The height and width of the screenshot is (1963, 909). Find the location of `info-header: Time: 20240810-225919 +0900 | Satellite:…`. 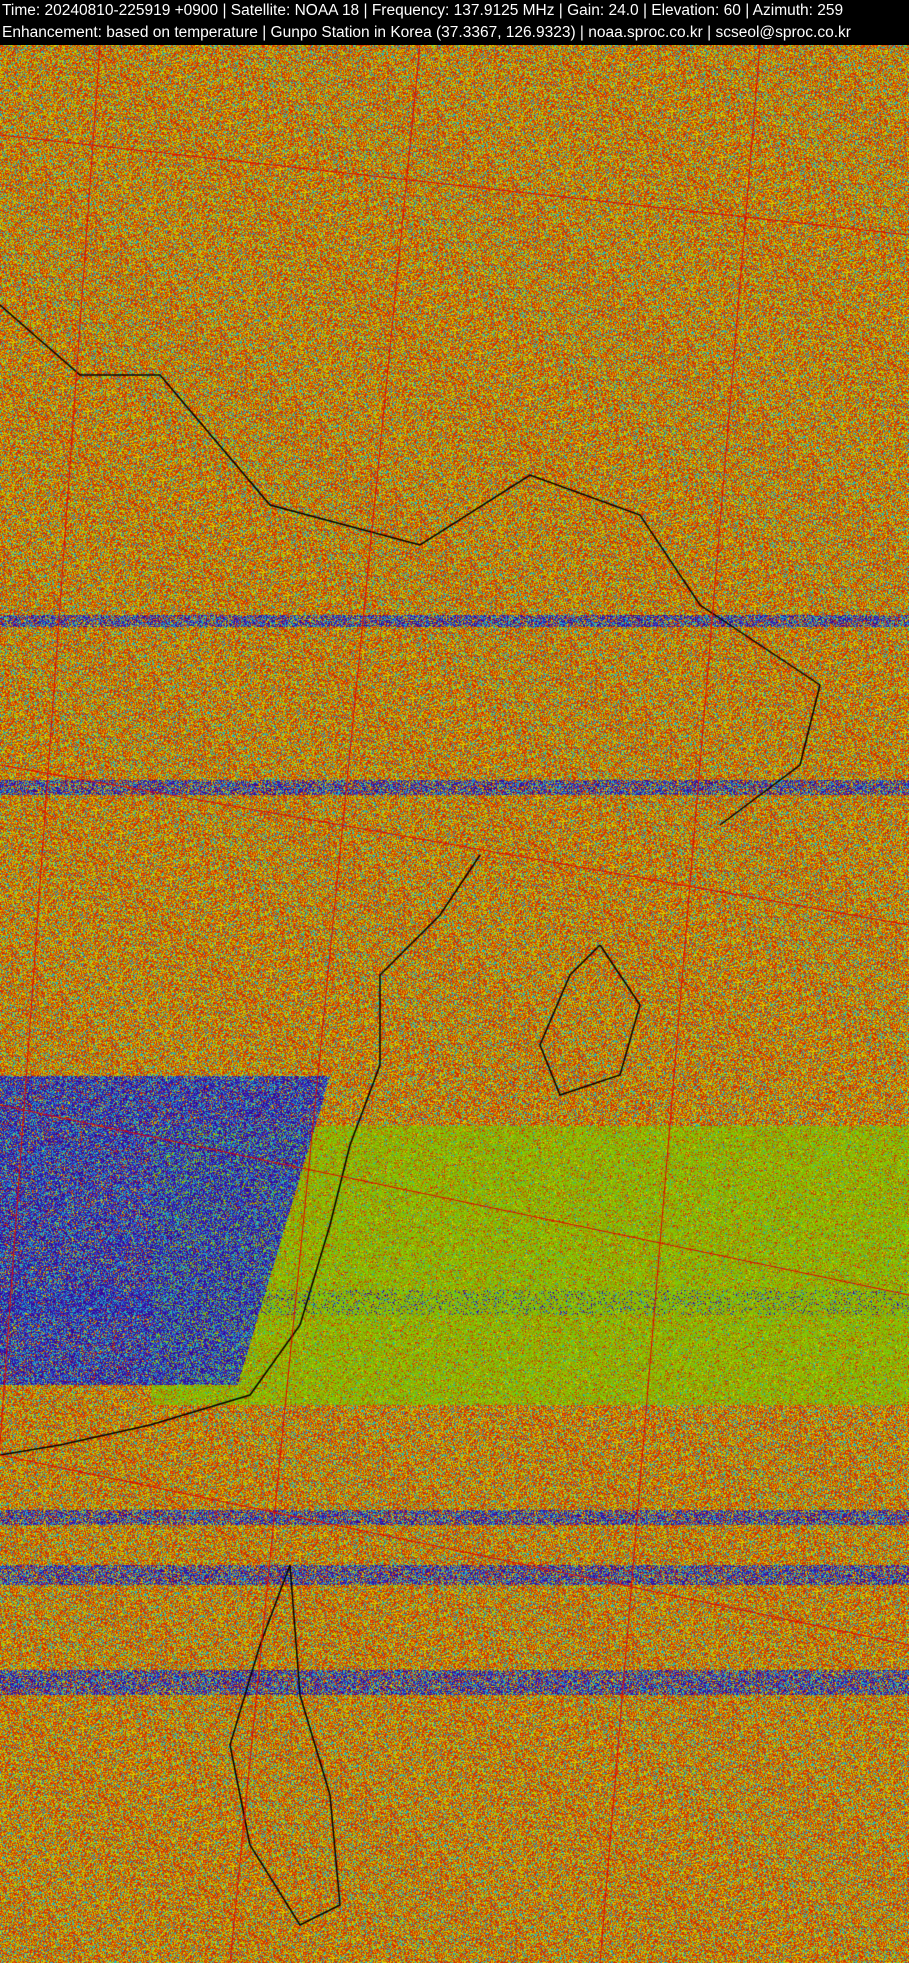

info-header: Time: 20240810-225919 +0900 | Satellite:… is located at coordinates (454, 22).